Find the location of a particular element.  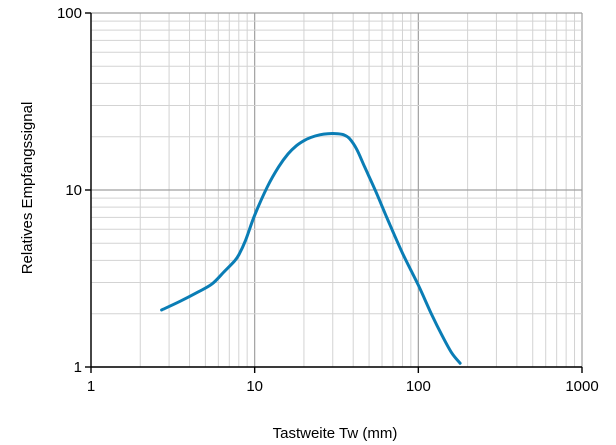

x-tick-label: 10 is located at coordinates (254, 386).